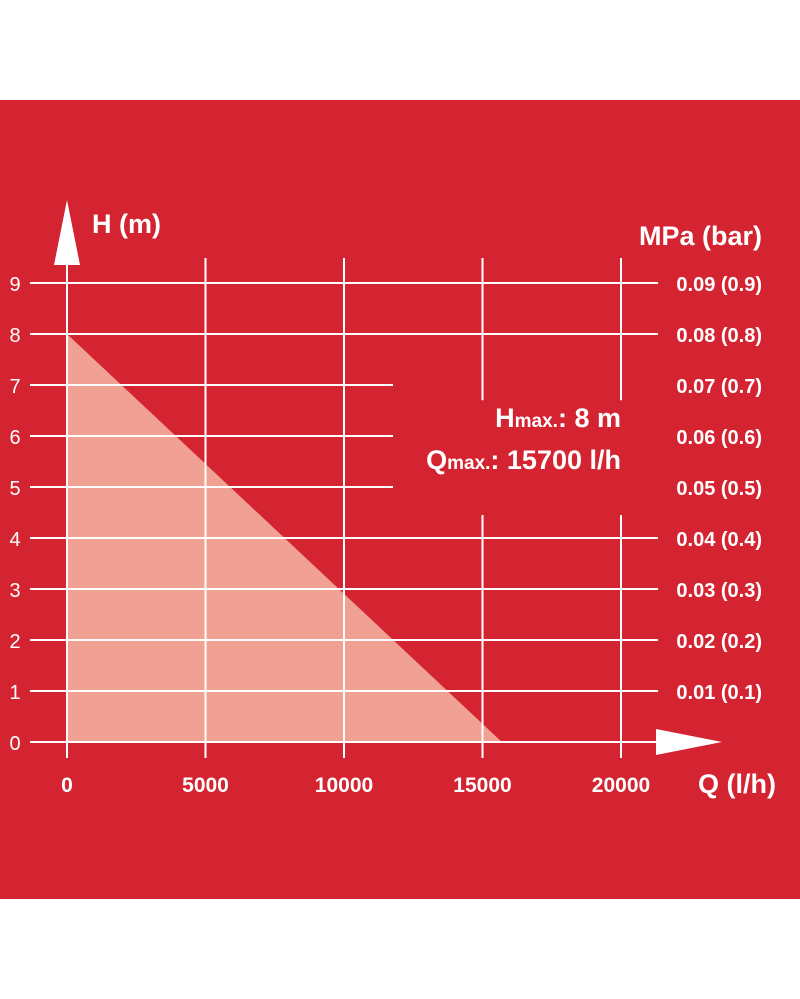  What do you see at coordinates (700, 236) in the screenshot?
I see `y2-axis-label: MPa (bar)` at bounding box center [700, 236].